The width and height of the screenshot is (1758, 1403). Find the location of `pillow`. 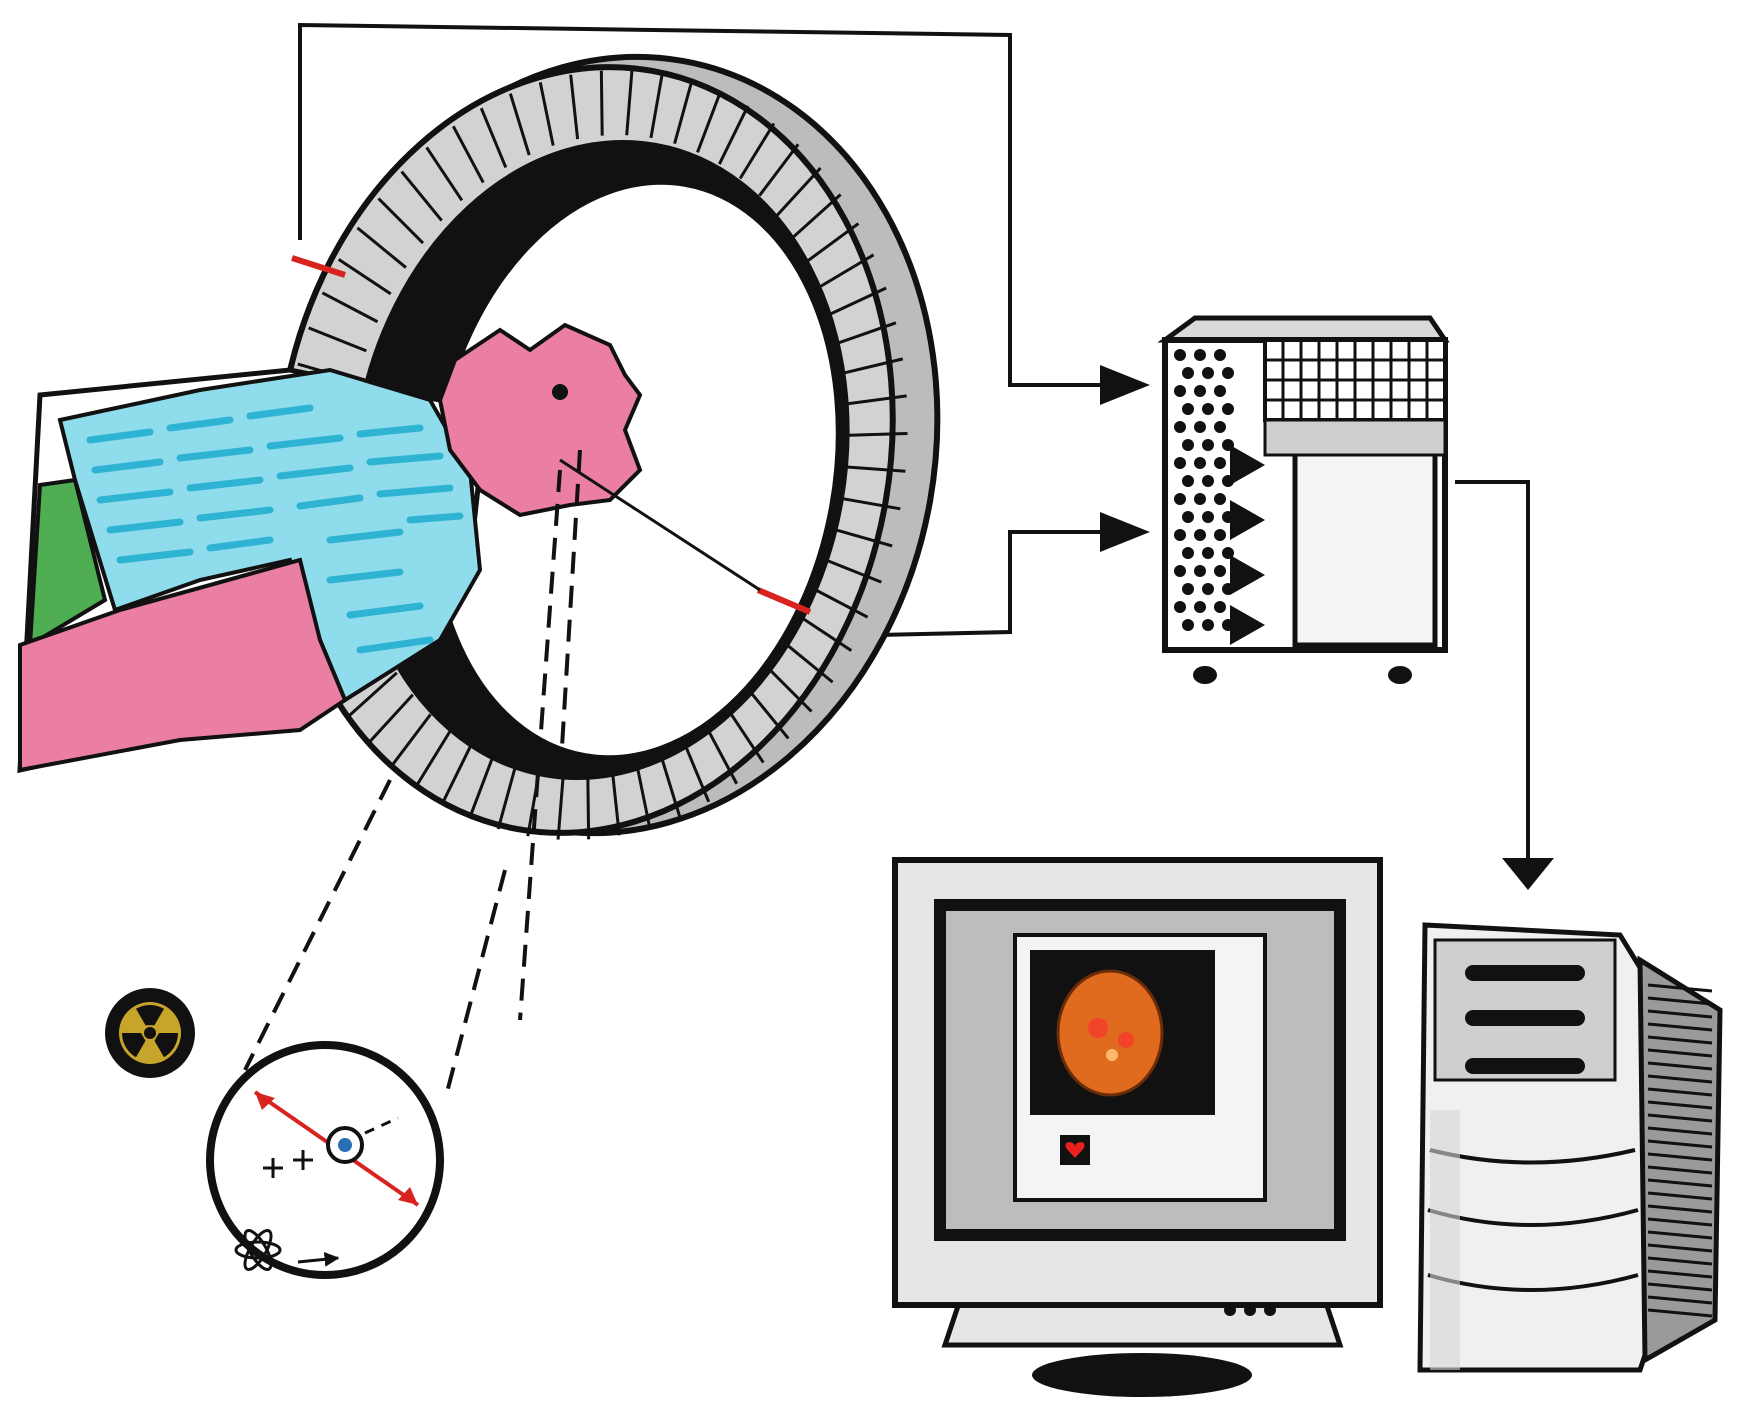

pillow is located at coordinates (67, 563).